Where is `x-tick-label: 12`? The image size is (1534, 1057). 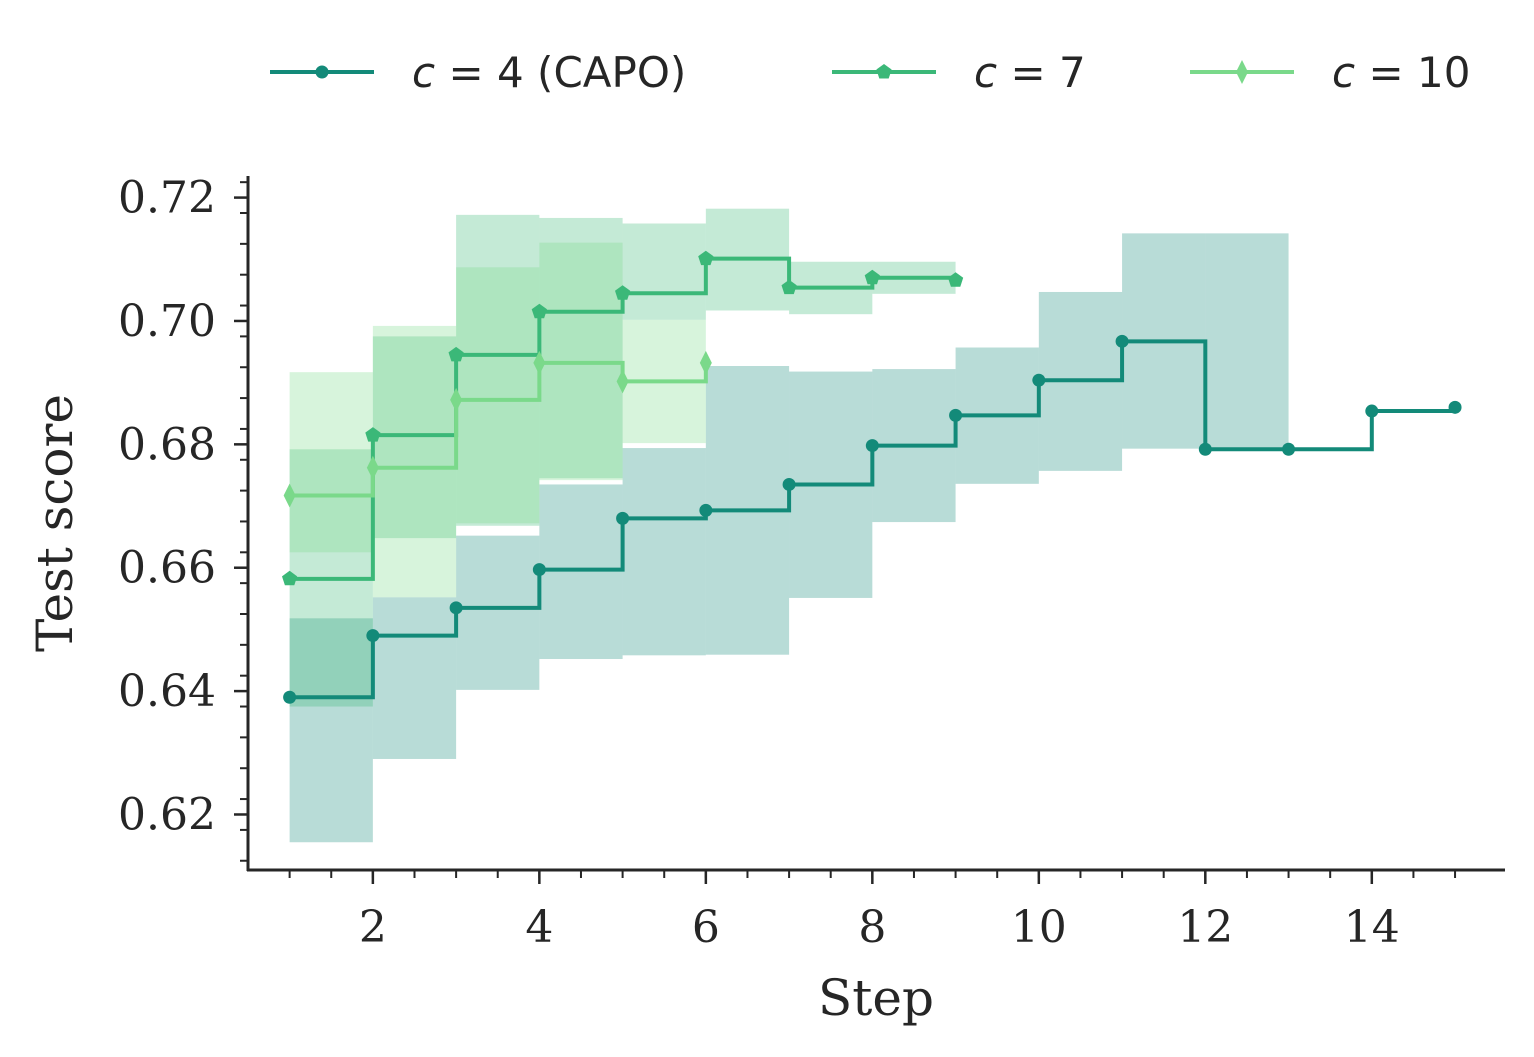
x-tick-label: 12 is located at coordinates (1205, 927).